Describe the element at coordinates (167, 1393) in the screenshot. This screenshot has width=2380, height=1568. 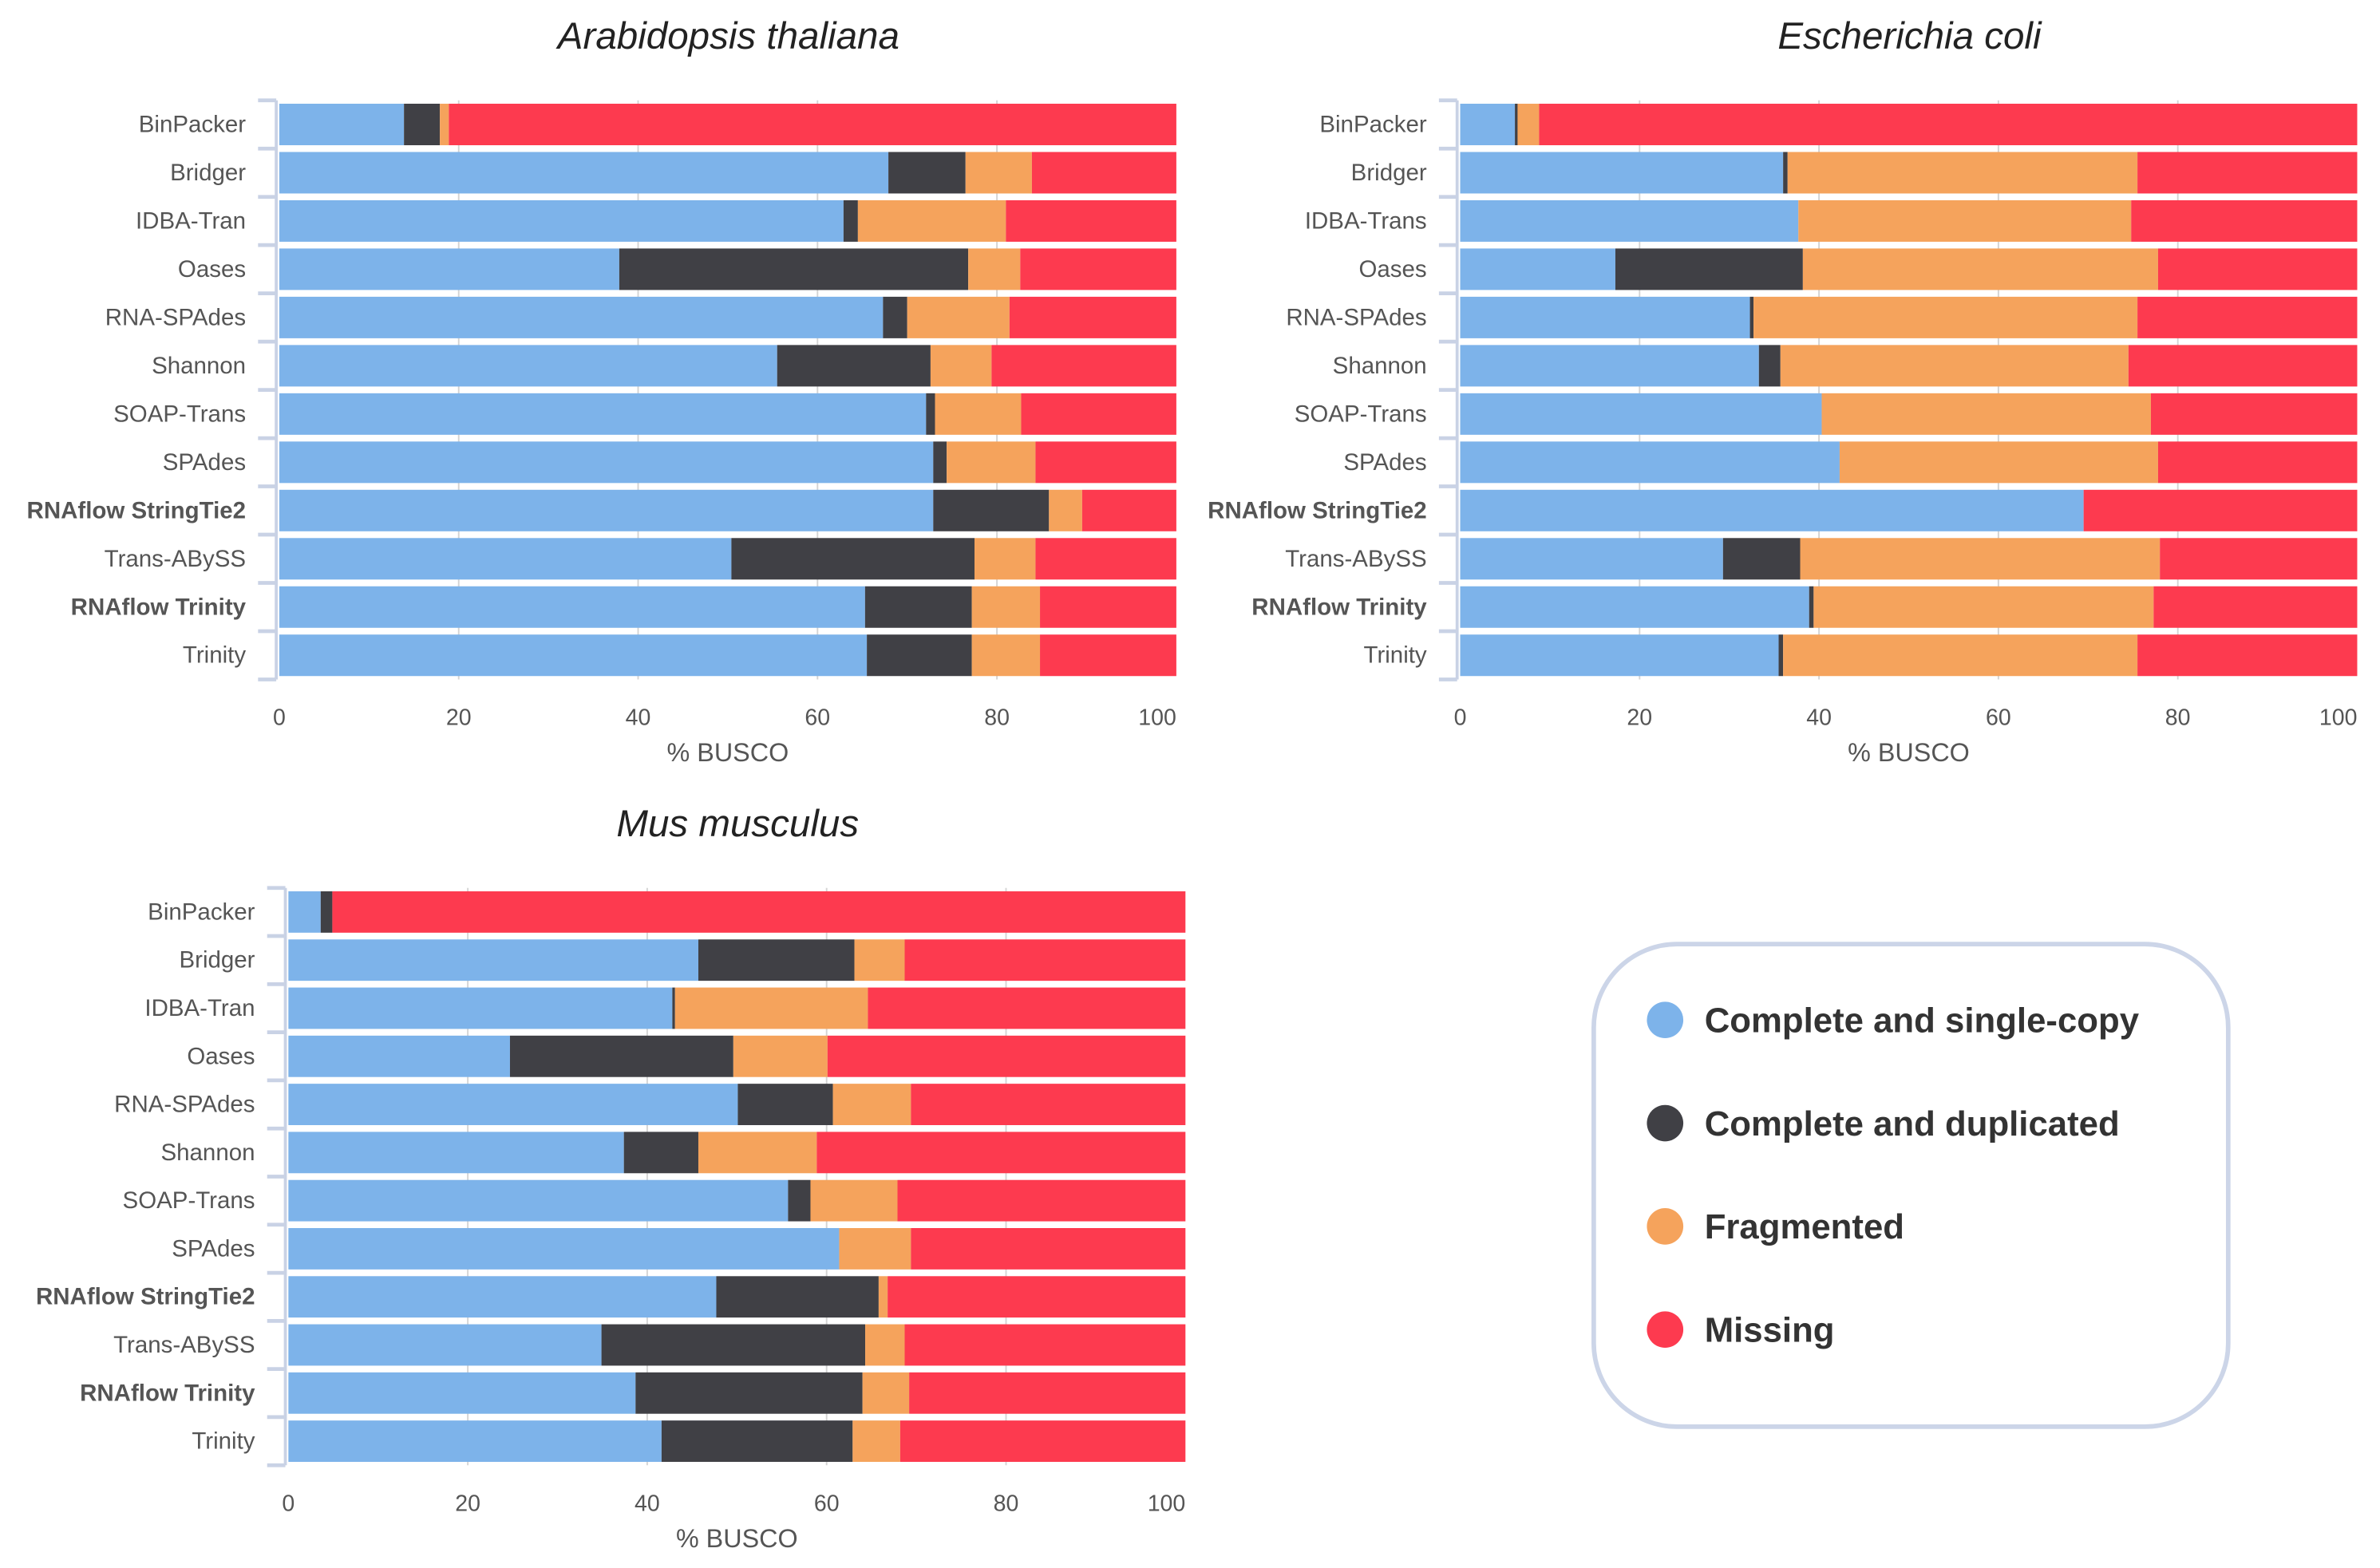
I see `category-label: RNAflow Trinity` at that location.